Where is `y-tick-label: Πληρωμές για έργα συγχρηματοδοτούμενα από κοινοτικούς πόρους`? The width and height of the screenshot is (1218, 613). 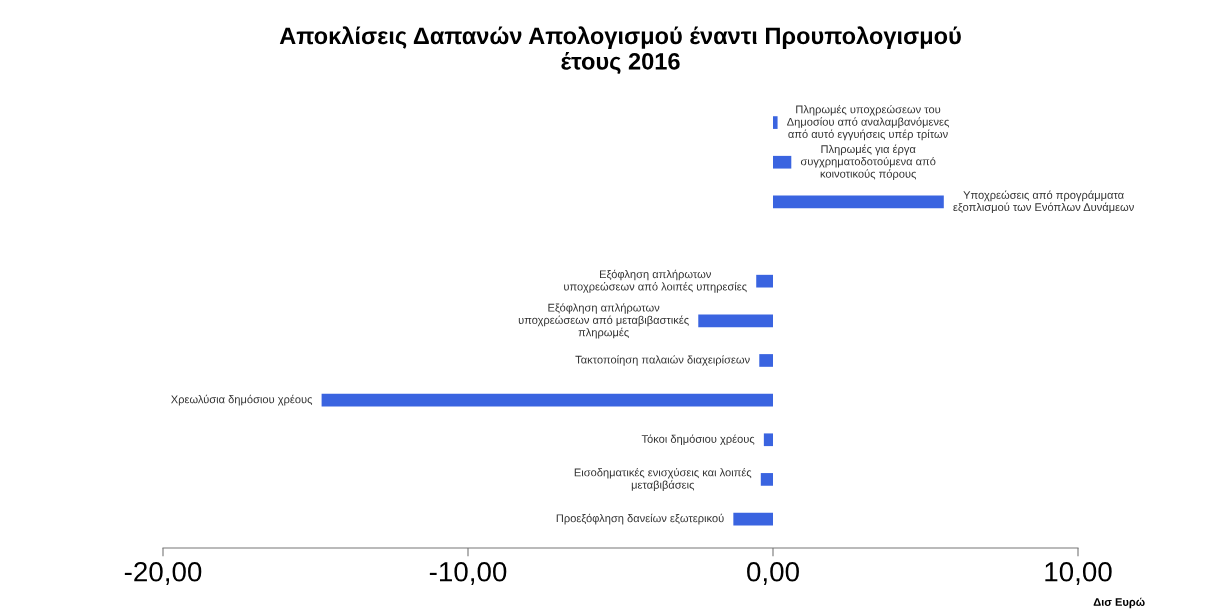
y-tick-label: Πληρωμές για έργα συγχρηματοδοτούμενα από κοινοτικούς πόρους is located at coordinates (868, 162).